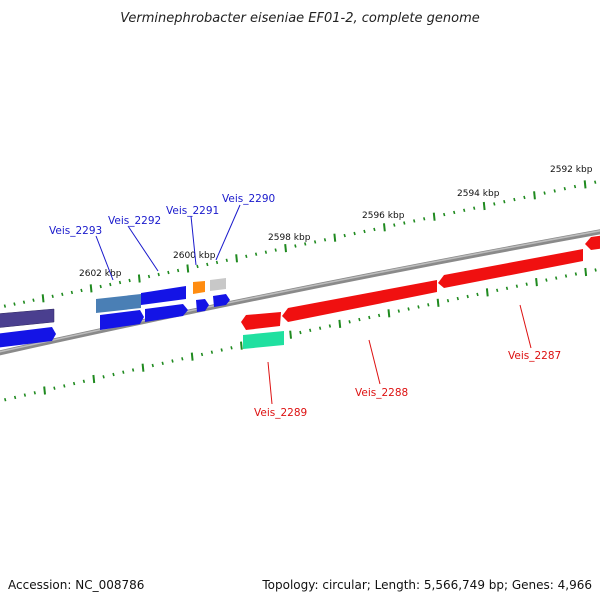  What do you see at coordinates (199, 287) in the screenshot?
I see `gene-feature-orange` at bounding box center [199, 287].